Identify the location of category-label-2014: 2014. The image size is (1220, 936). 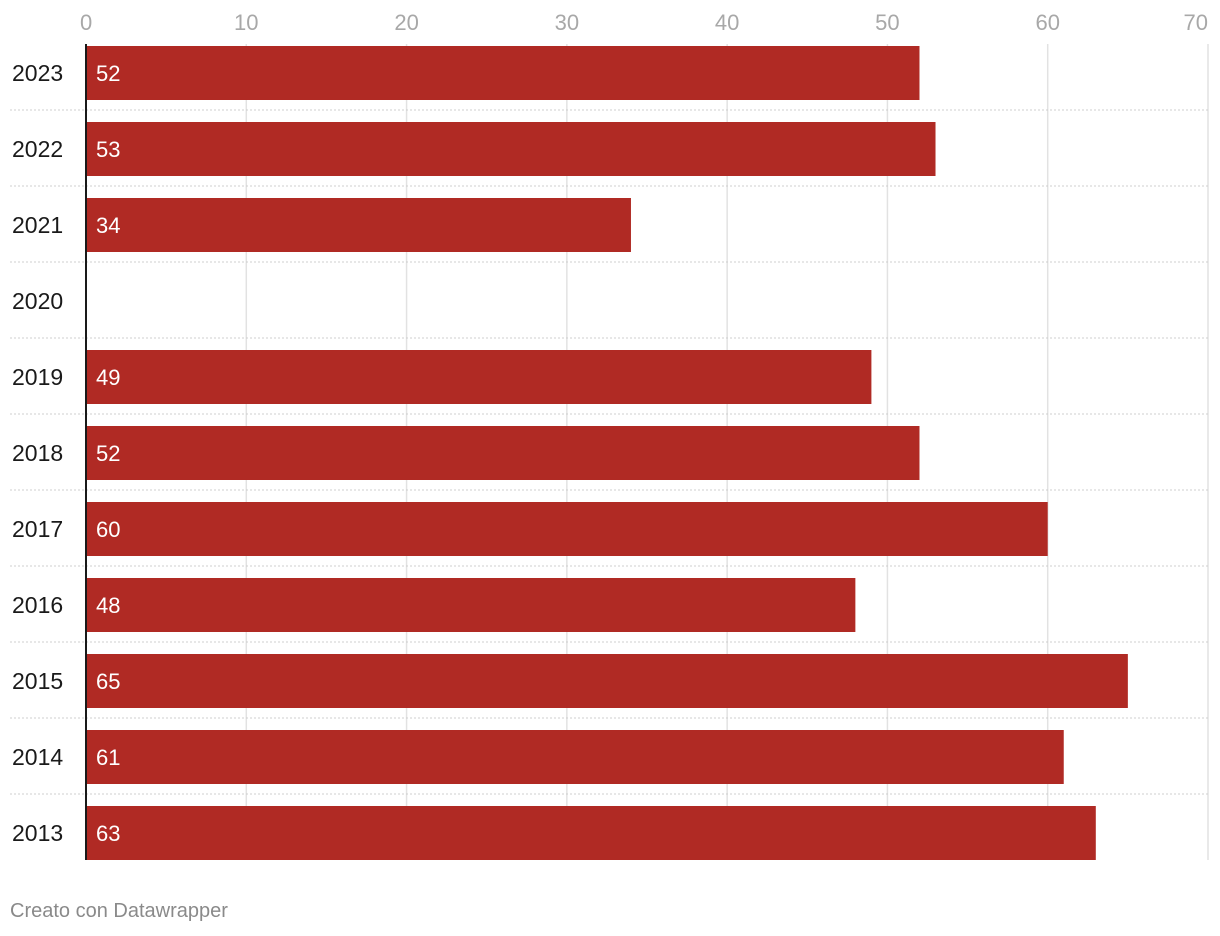
(37, 757).